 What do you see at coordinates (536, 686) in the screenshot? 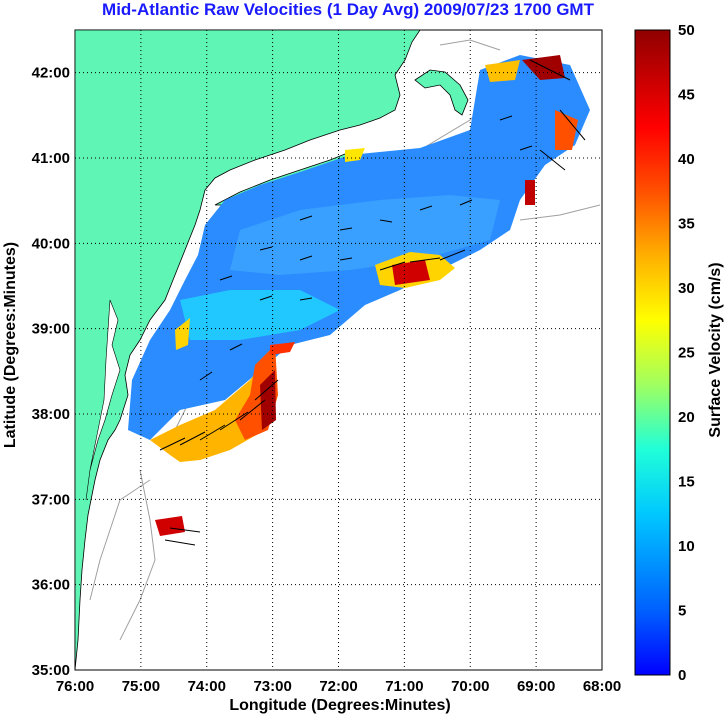
I see `x-tick-label: 69:00` at bounding box center [536, 686].